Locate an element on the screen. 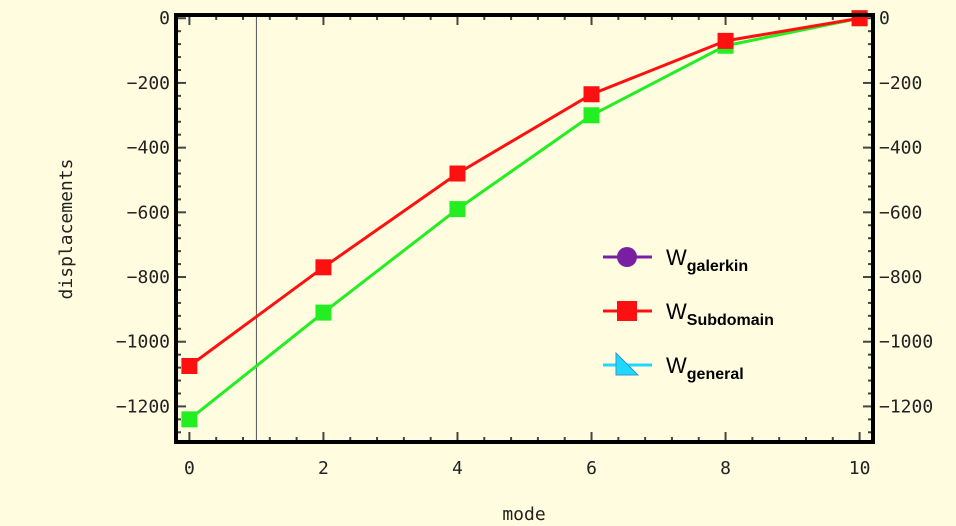  x-tick-label: 6 is located at coordinates (591, 468).